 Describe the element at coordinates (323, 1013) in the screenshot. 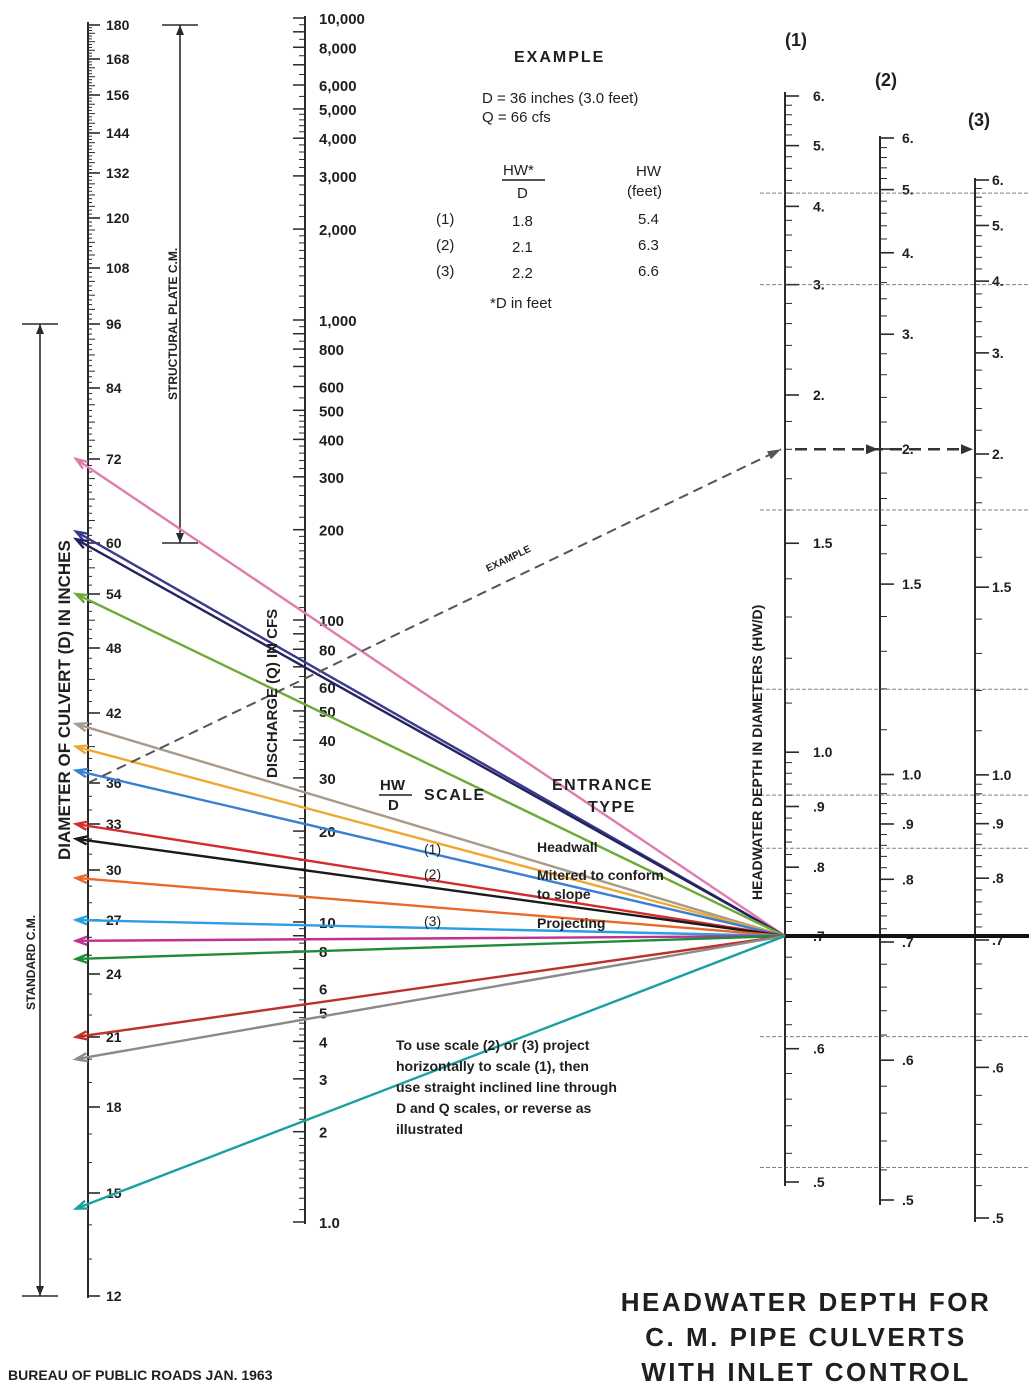

I see `discharge-tick-label: 5` at that location.